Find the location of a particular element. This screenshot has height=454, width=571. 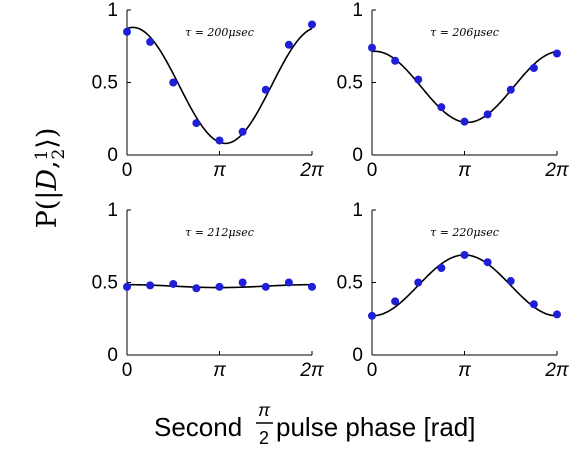

xlabel-frac-den: 2 is located at coordinates (264, 438).